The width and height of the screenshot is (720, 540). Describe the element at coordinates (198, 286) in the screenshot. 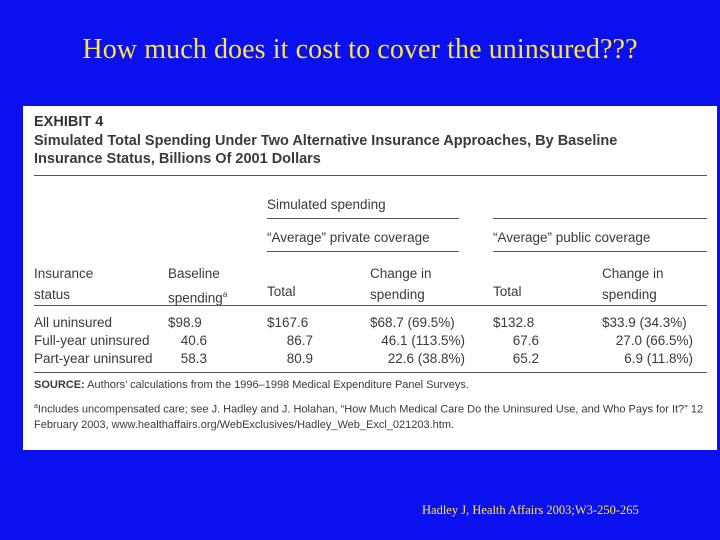

I see `col-header-baseline: Baseline spendinga` at that location.